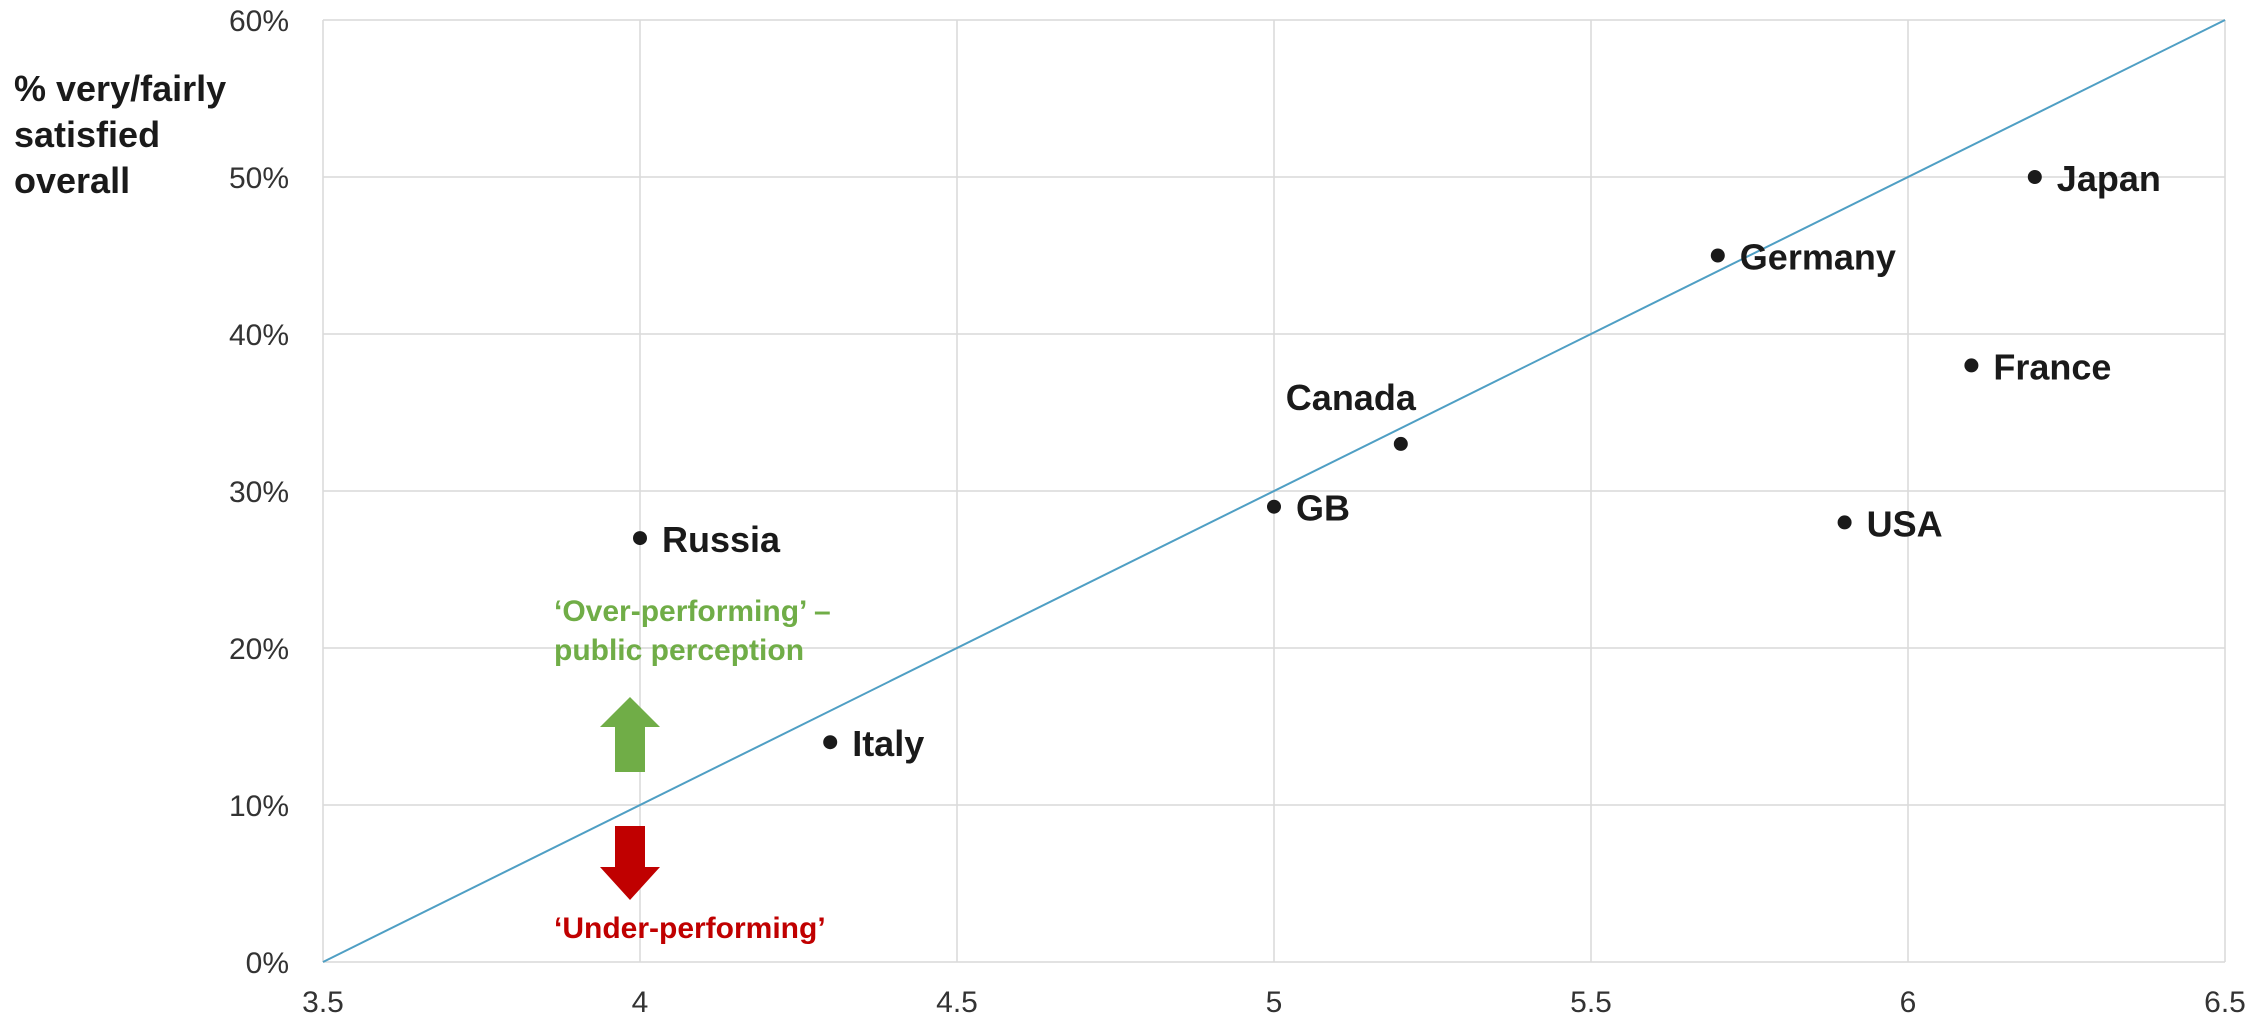 Image resolution: width=2251 pixels, height=1024 pixels. I want to click on over-performing-line: public perception, so click(679, 650).